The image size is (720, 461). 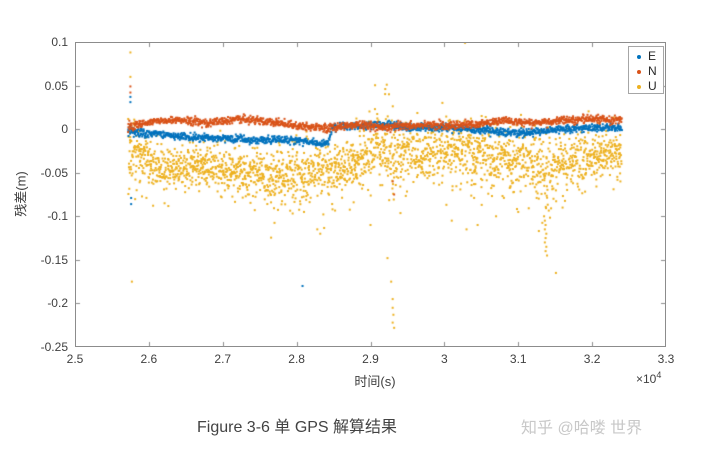 What do you see at coordinates (56, 85) in the screenshot?
I see `y-tick-label: 0.05` at bounding box center [56, 85].